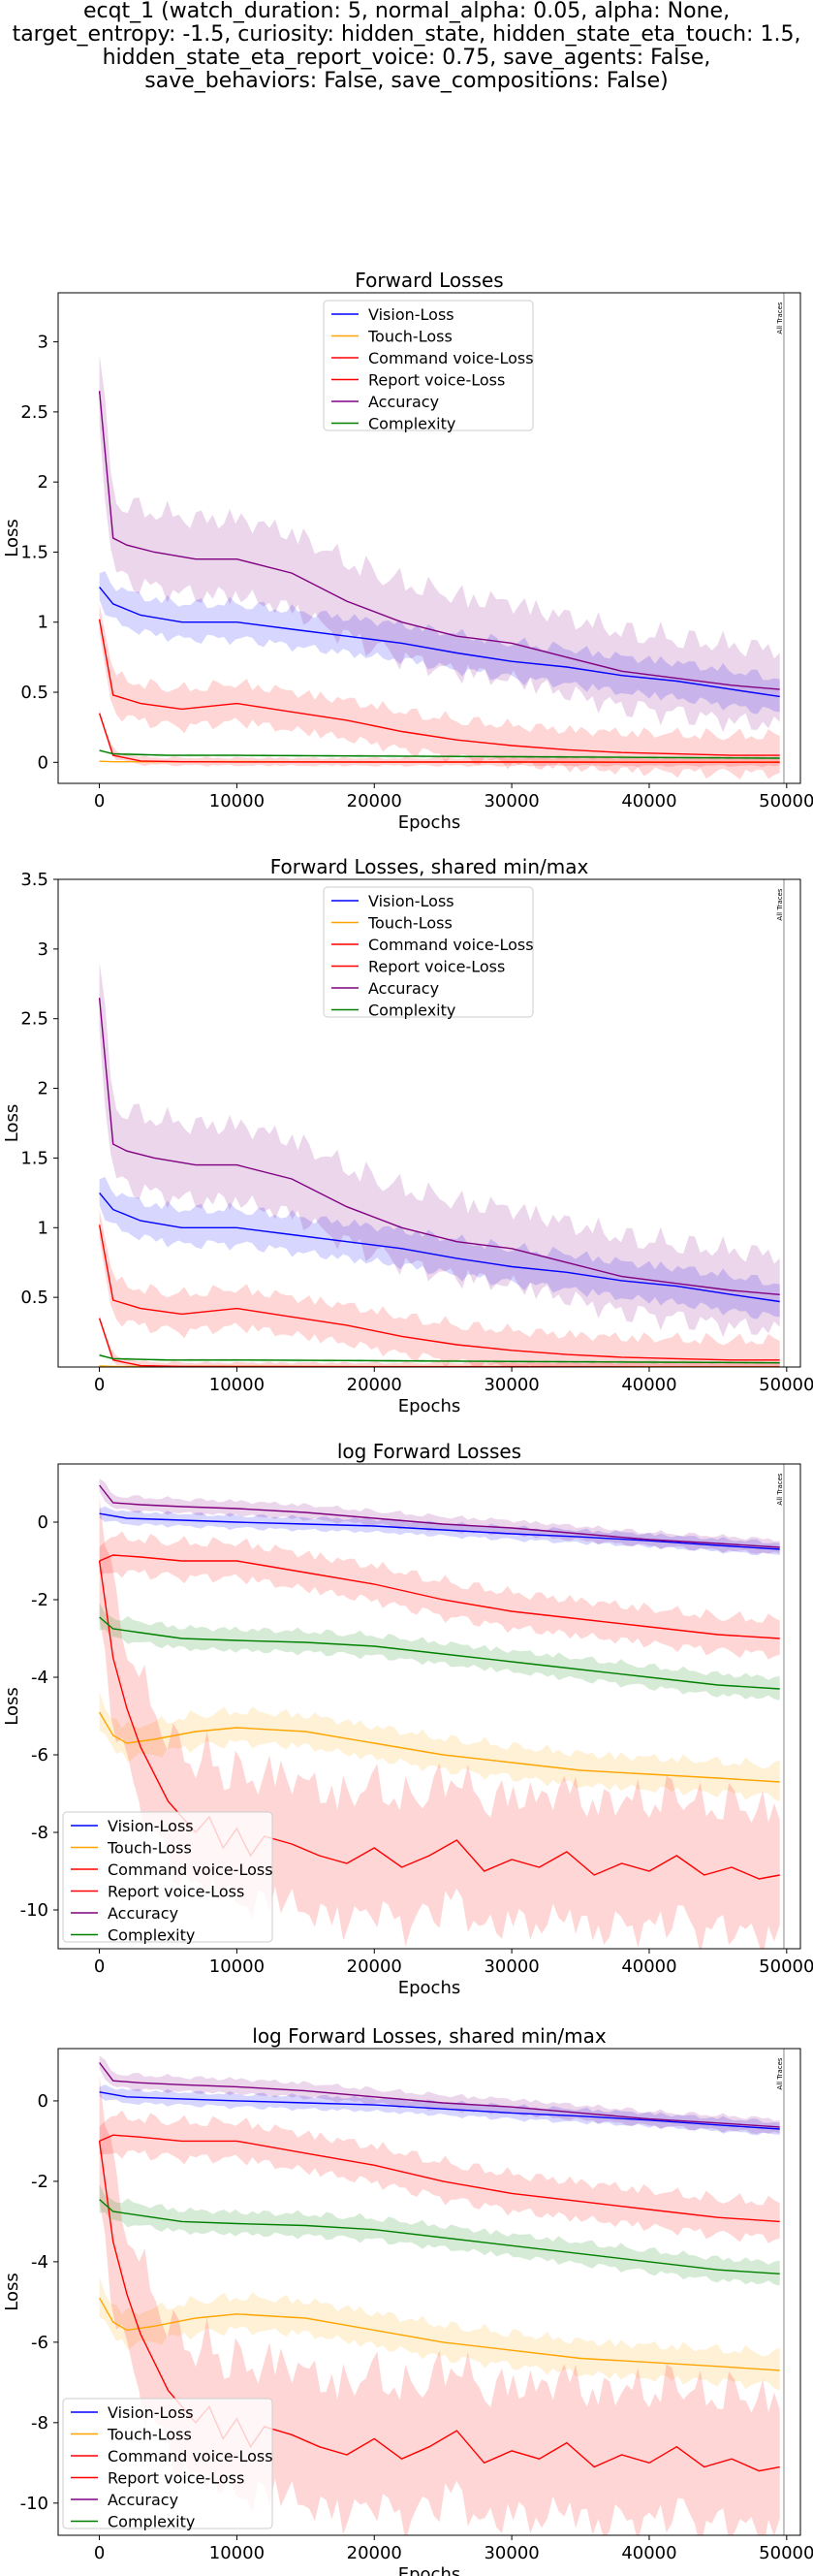  I want to click on series-band-complexity, so click(439, 2235).